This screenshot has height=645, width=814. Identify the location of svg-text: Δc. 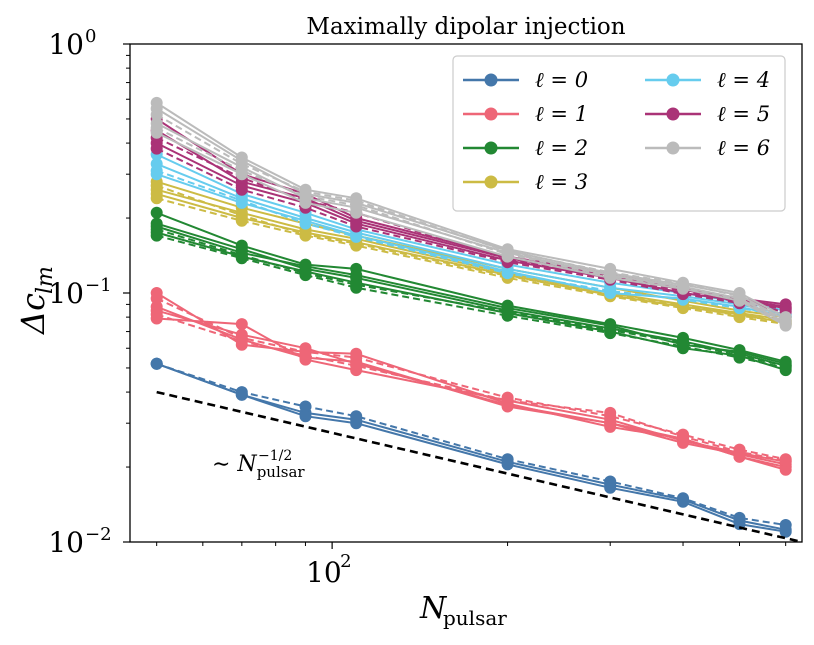
(33, 314).